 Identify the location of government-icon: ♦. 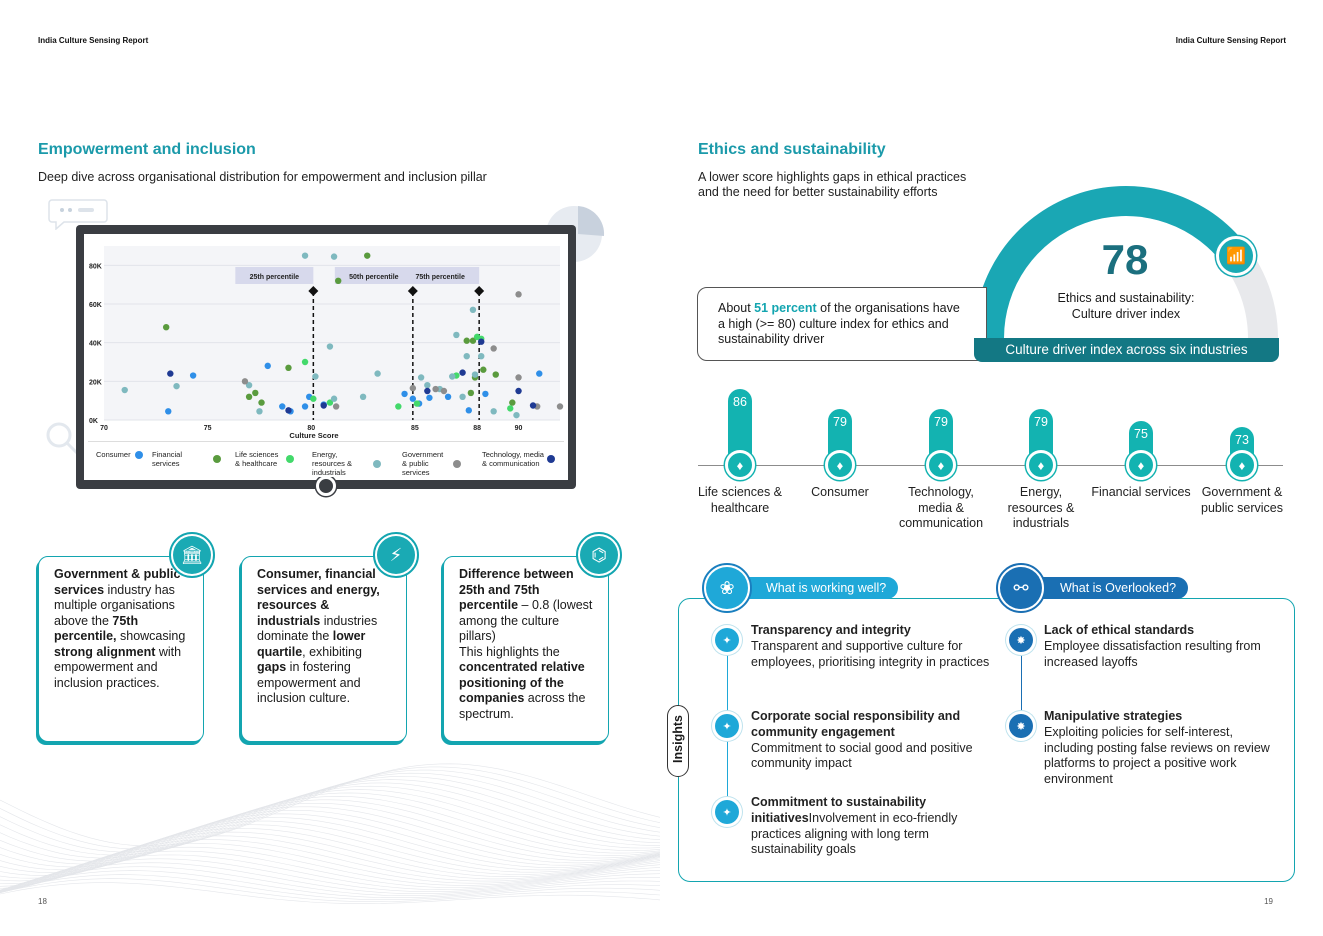
(1242, 465).